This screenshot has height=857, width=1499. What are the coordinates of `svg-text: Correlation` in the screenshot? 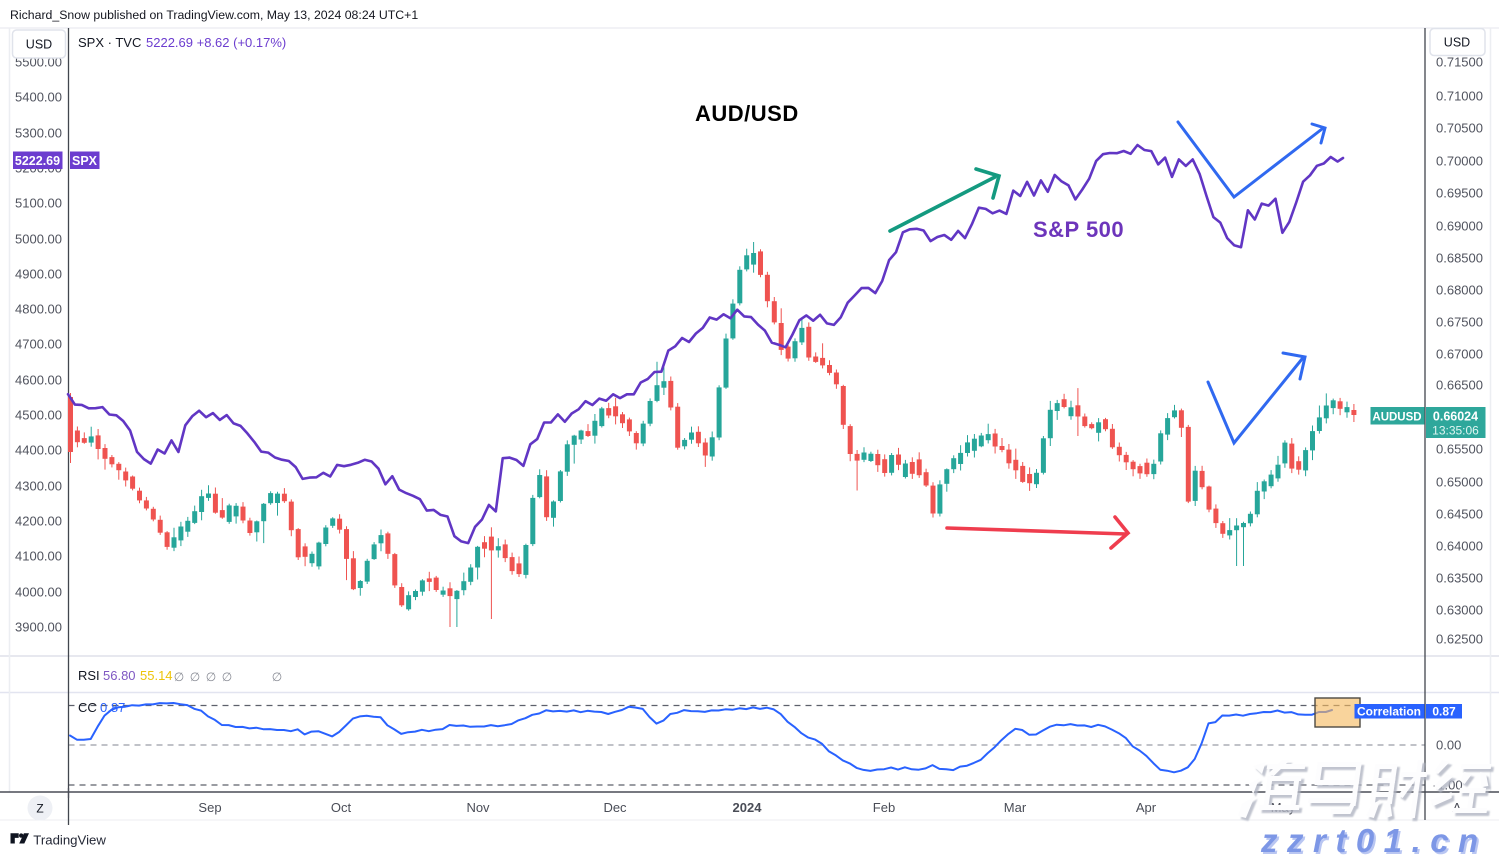 It's located at (1389, 712).